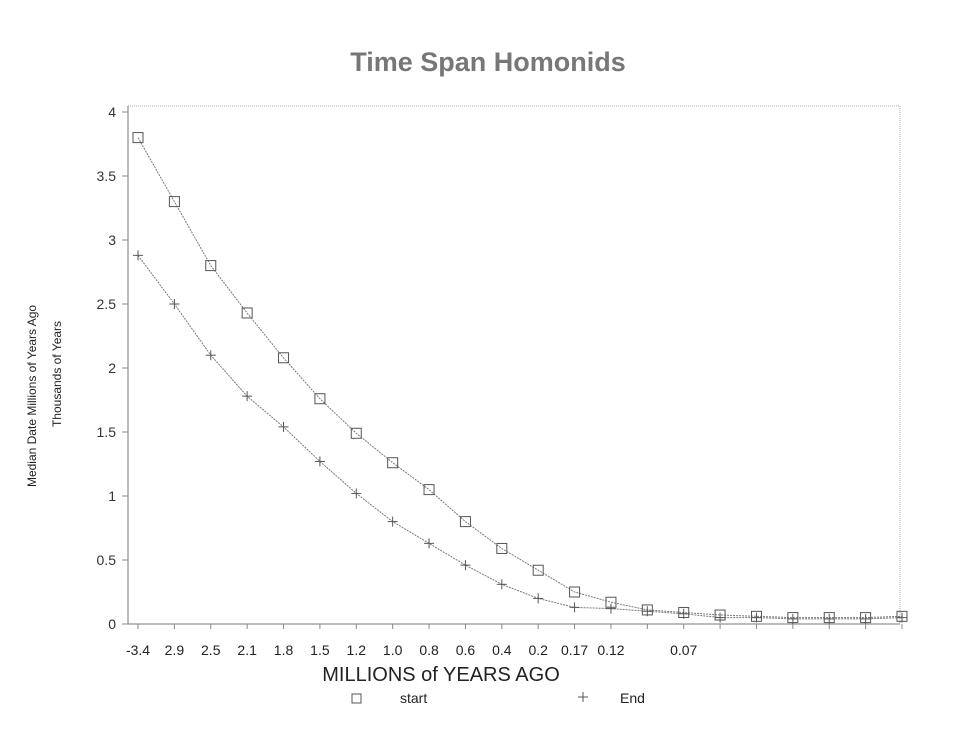 Image resolution: width=960 pixels, height=751 pixels. I want to click on x-tick-label: 1.5, so click(320, 650).